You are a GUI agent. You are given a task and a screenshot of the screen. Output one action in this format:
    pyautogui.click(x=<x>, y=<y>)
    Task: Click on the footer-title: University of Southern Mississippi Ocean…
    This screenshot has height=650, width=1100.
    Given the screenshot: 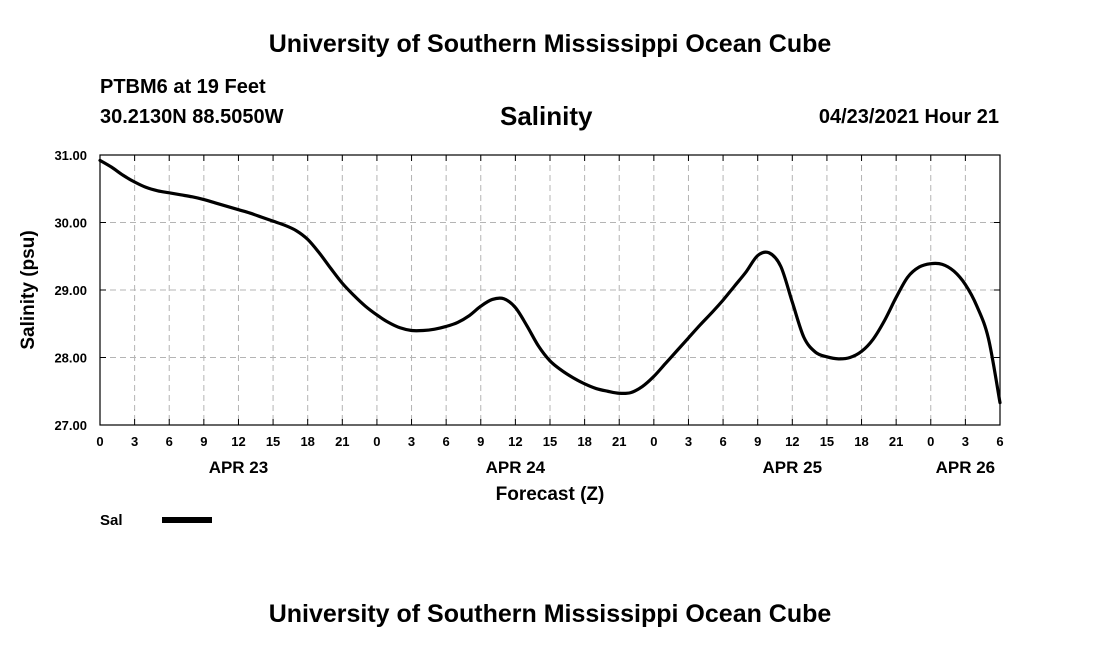 What is the action you would take?
    pyautogui.click(x=550, y=614)
    